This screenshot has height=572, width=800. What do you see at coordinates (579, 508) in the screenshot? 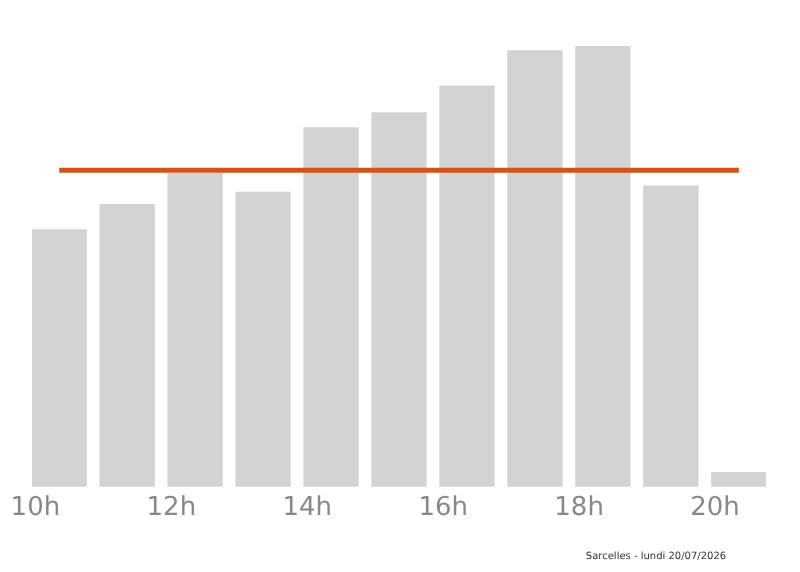
I see `x-tick-label: 18h` at bounding box center [579, 508].